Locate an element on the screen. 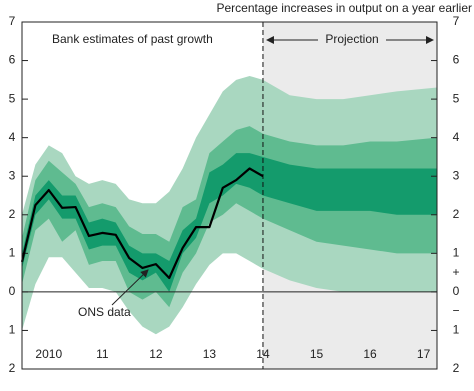 The image size is (474, 391). ons-line is located at coordinates (142, 223).